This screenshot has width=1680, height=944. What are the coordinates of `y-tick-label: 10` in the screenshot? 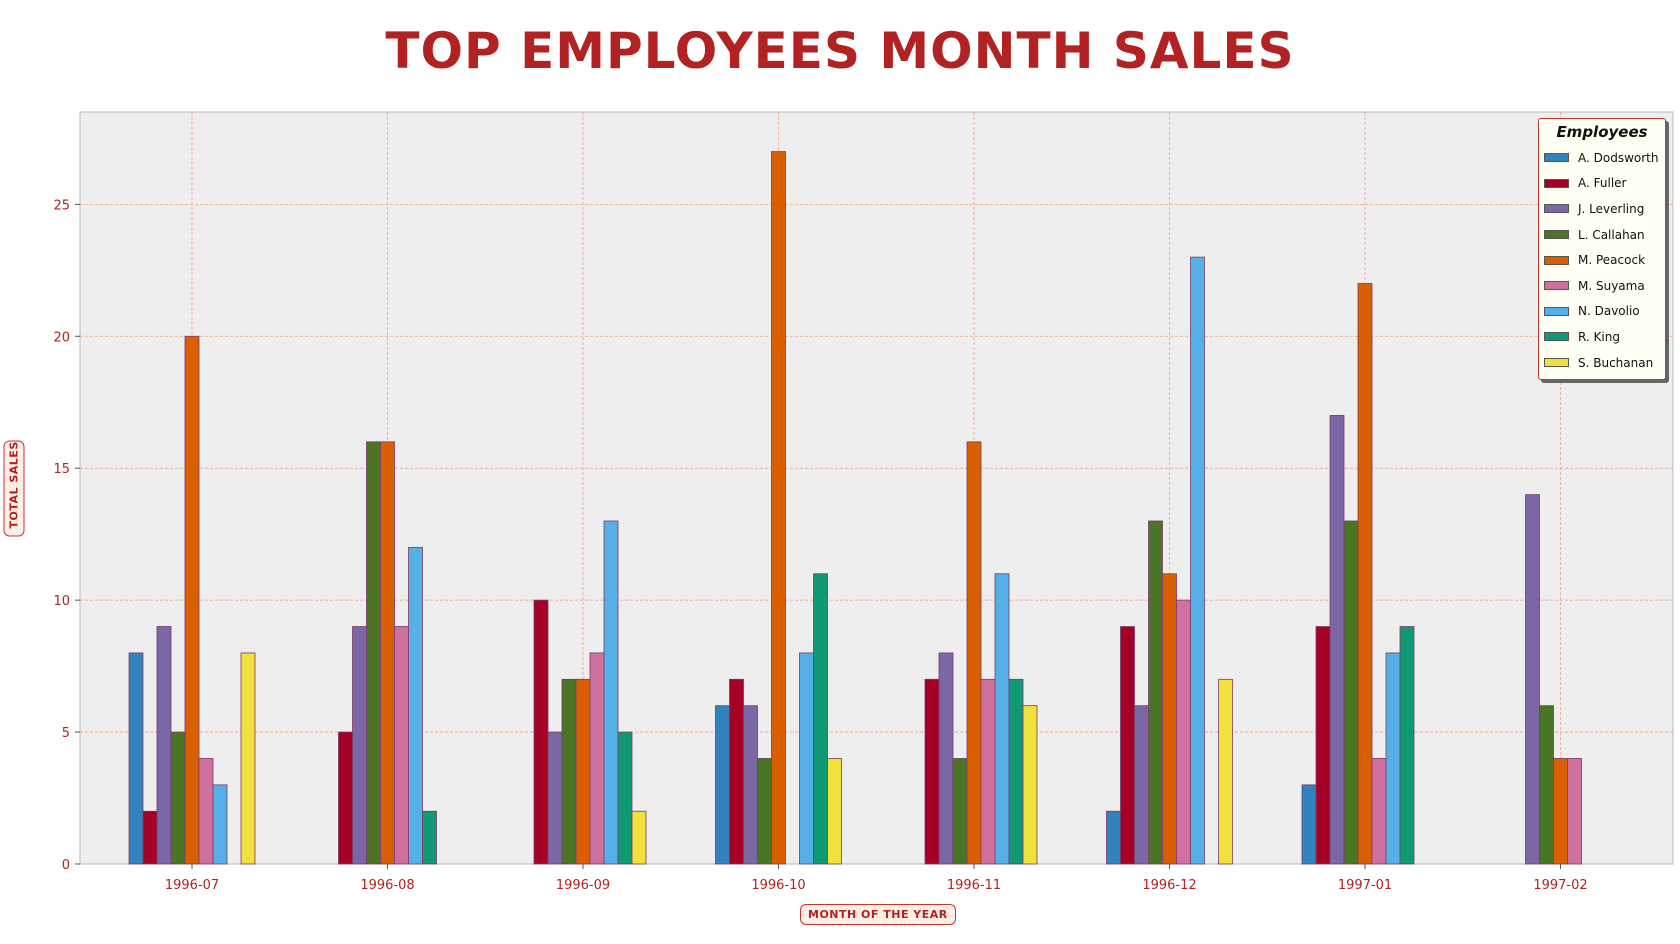 It's located at (61, 601).